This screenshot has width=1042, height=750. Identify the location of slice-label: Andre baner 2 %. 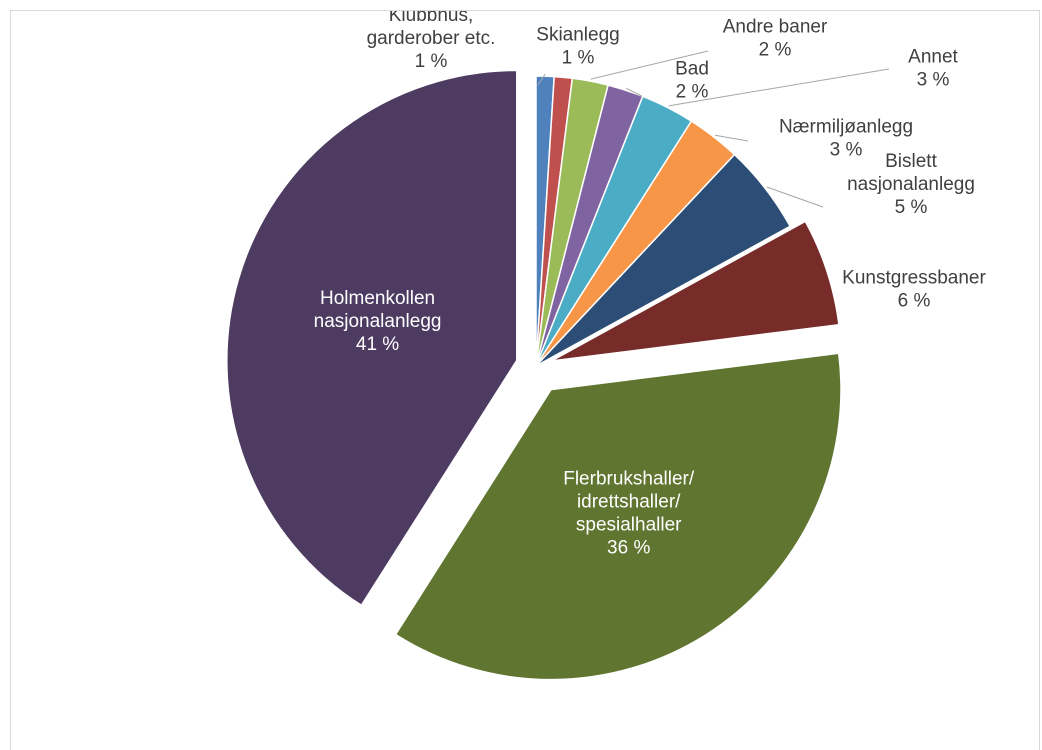
(775, 39).